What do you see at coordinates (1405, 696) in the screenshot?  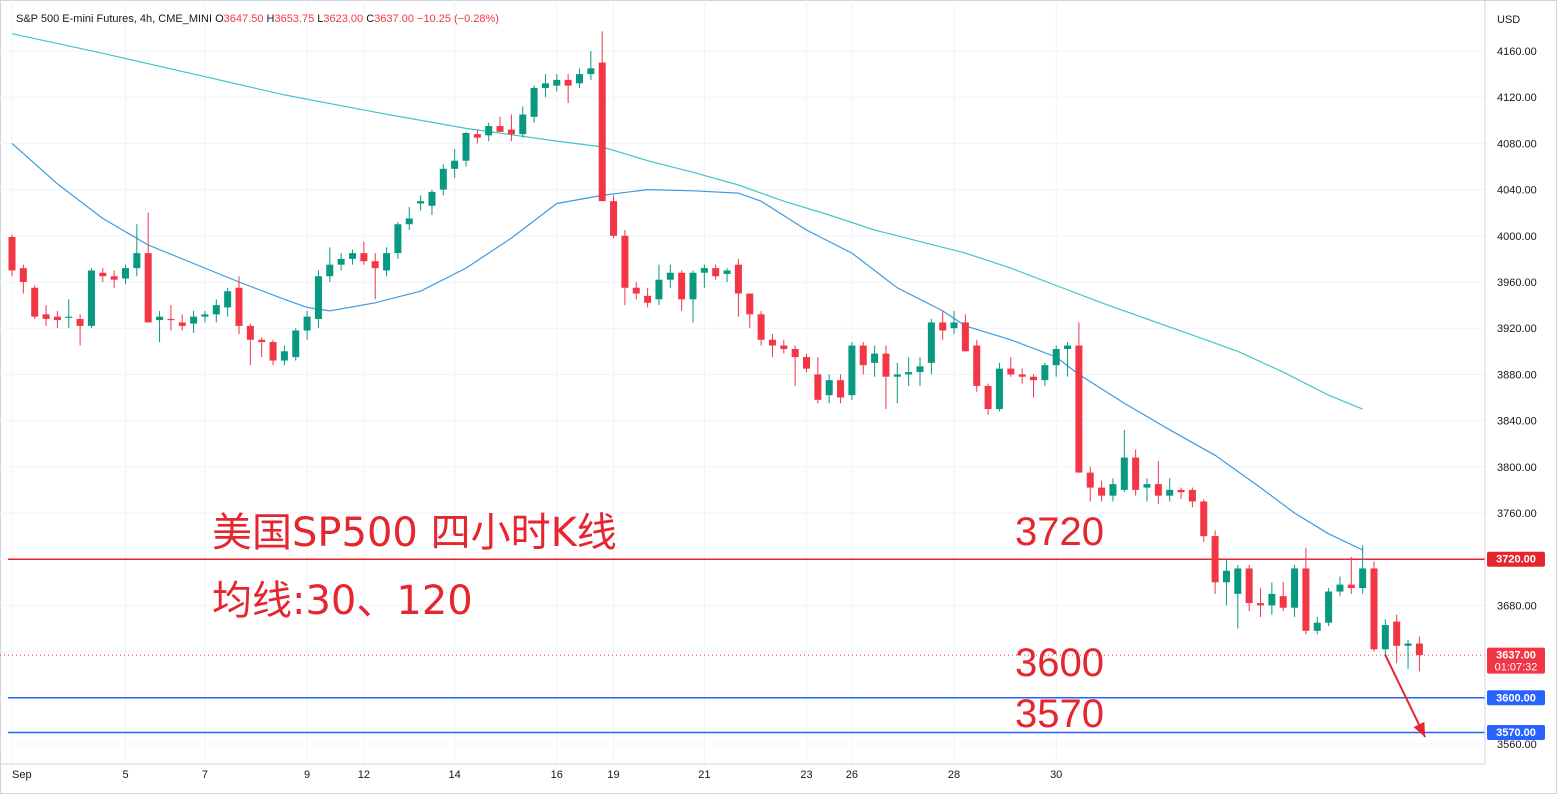 I see `projection-arrow` at bounding box center [1405, 696].